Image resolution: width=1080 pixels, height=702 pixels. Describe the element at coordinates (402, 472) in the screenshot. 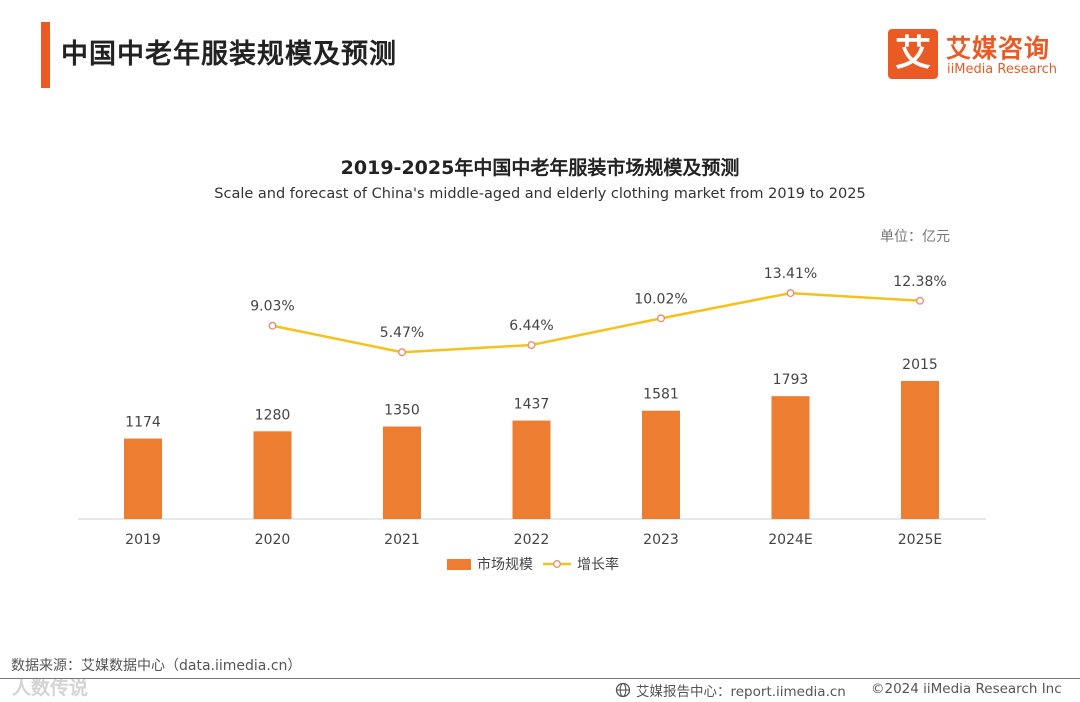

I see `bar-2021` at that location.